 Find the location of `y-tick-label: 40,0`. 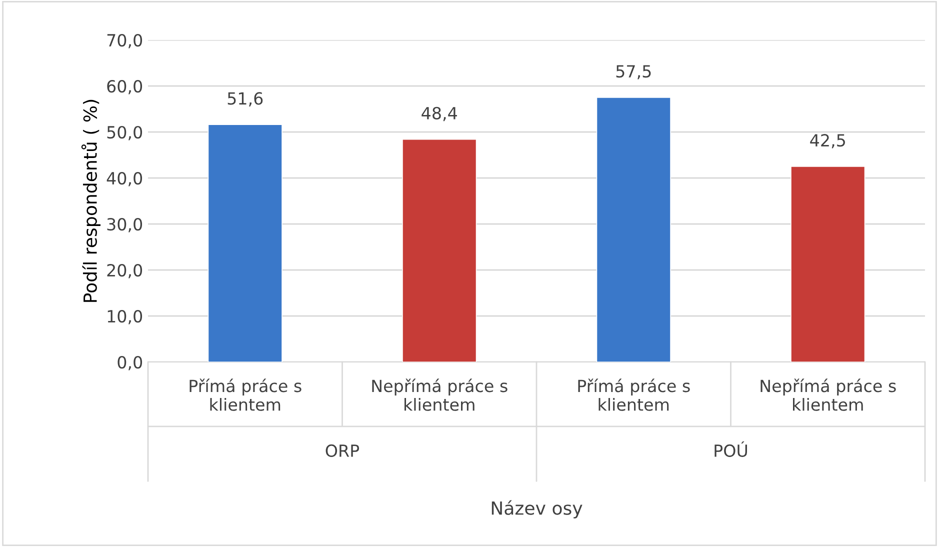

y-tick-label: 40,0 is located at coordinates (124, 179).